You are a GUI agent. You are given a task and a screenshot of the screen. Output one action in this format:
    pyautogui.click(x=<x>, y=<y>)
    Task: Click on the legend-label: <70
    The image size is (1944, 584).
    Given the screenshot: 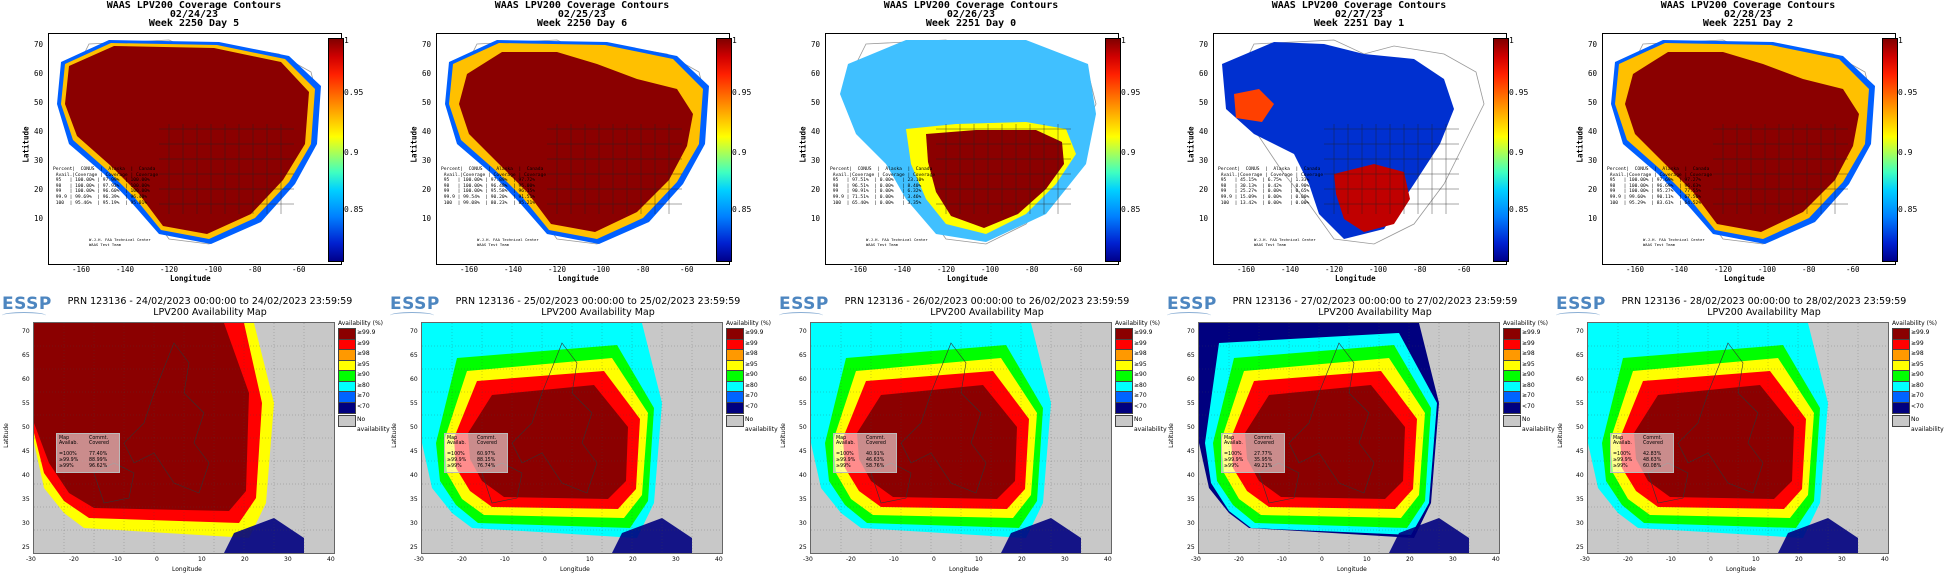 What is the action you would take?
    pyautogui.click(x=1528, y=406)
    